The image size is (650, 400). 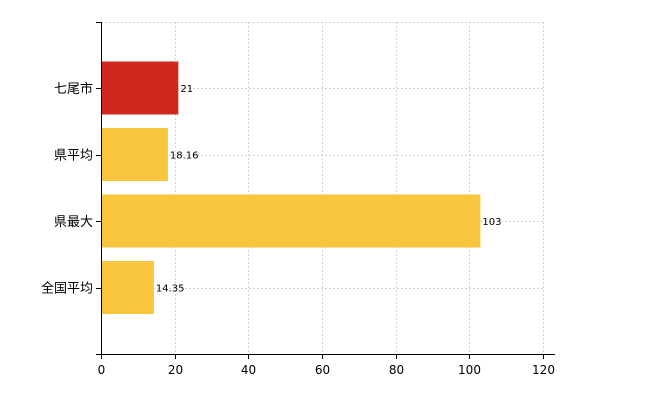 I want to click on data-label: 21, so click(x=186, y=89).